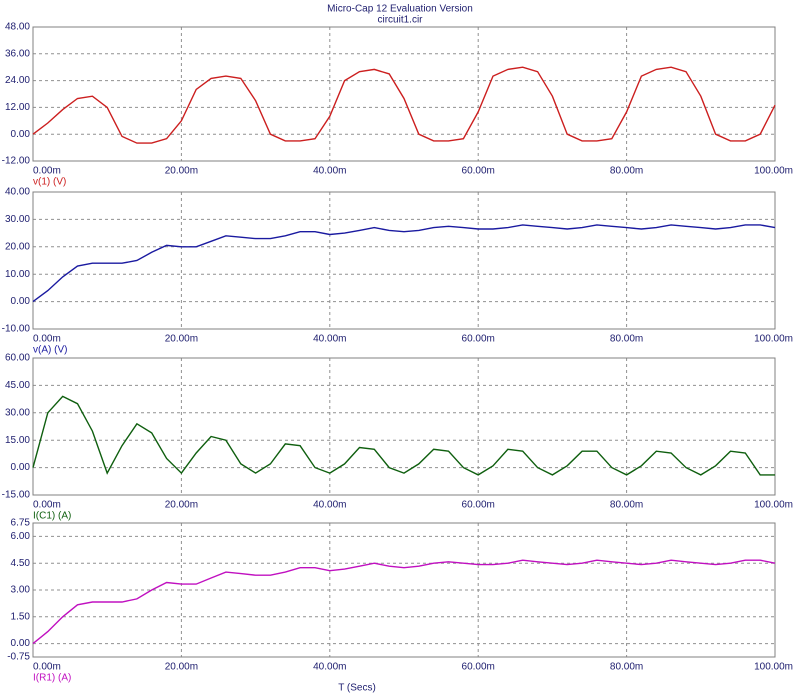 The width and height of the screenshot is (800, 698). What do you see at coordinates (49, 182) in the screenshot?
I see `legend-label: v(1) (V)` at bounding box center [49, 182].